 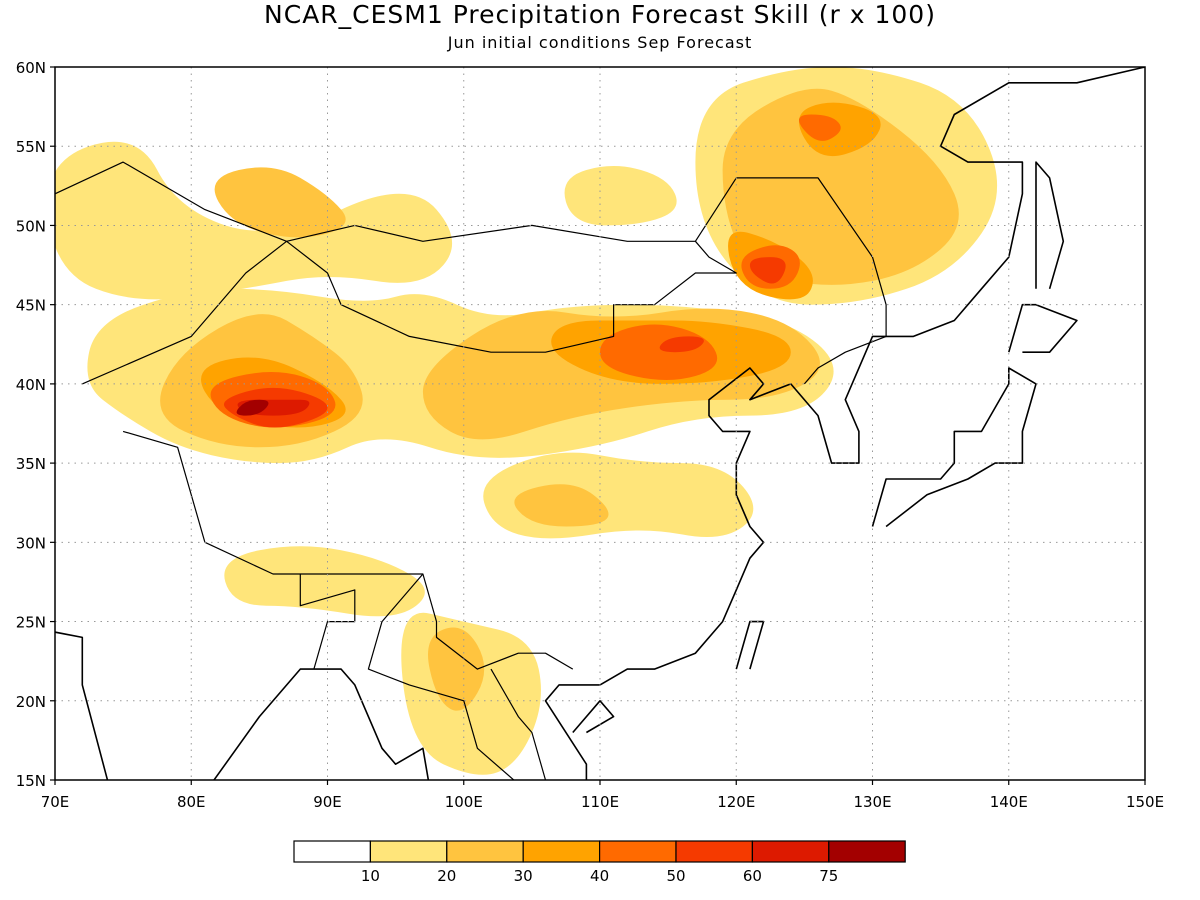 What do you see at coordinates (600, 802) in the screenshot?
I see `x-tick-label-4: 110E` at bounding box center [600, 802].